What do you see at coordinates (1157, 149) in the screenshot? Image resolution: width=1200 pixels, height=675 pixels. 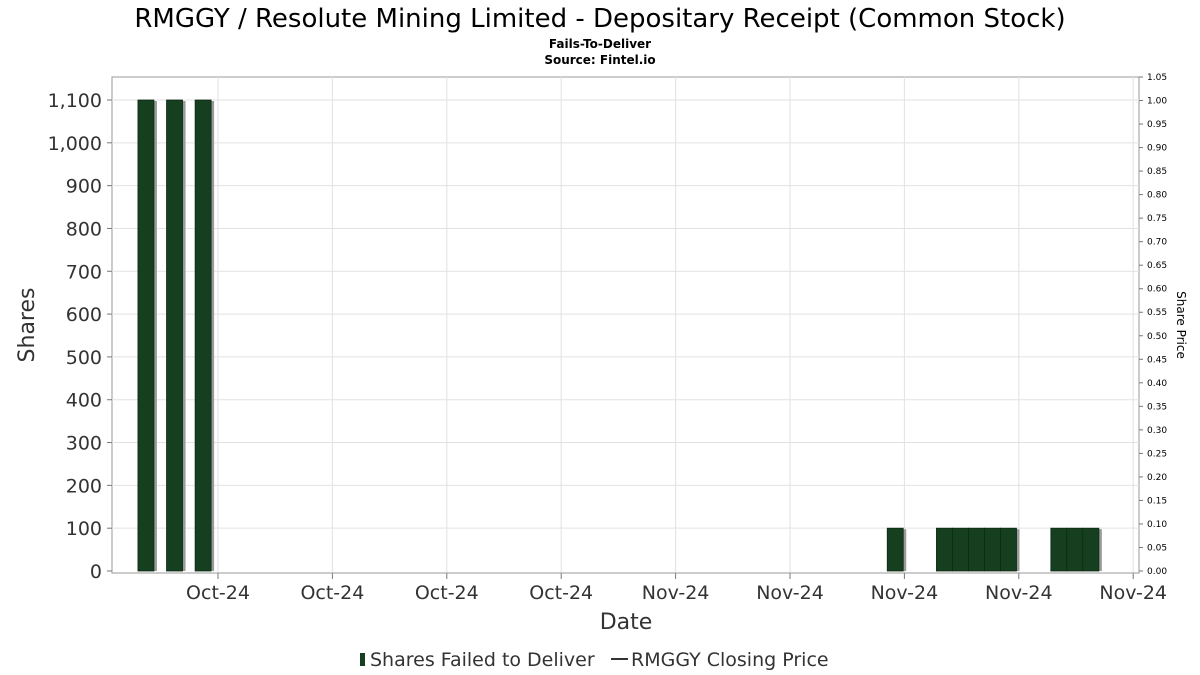 I see `y2-tick-label: 0.90` at bounding box center [1157, 149].